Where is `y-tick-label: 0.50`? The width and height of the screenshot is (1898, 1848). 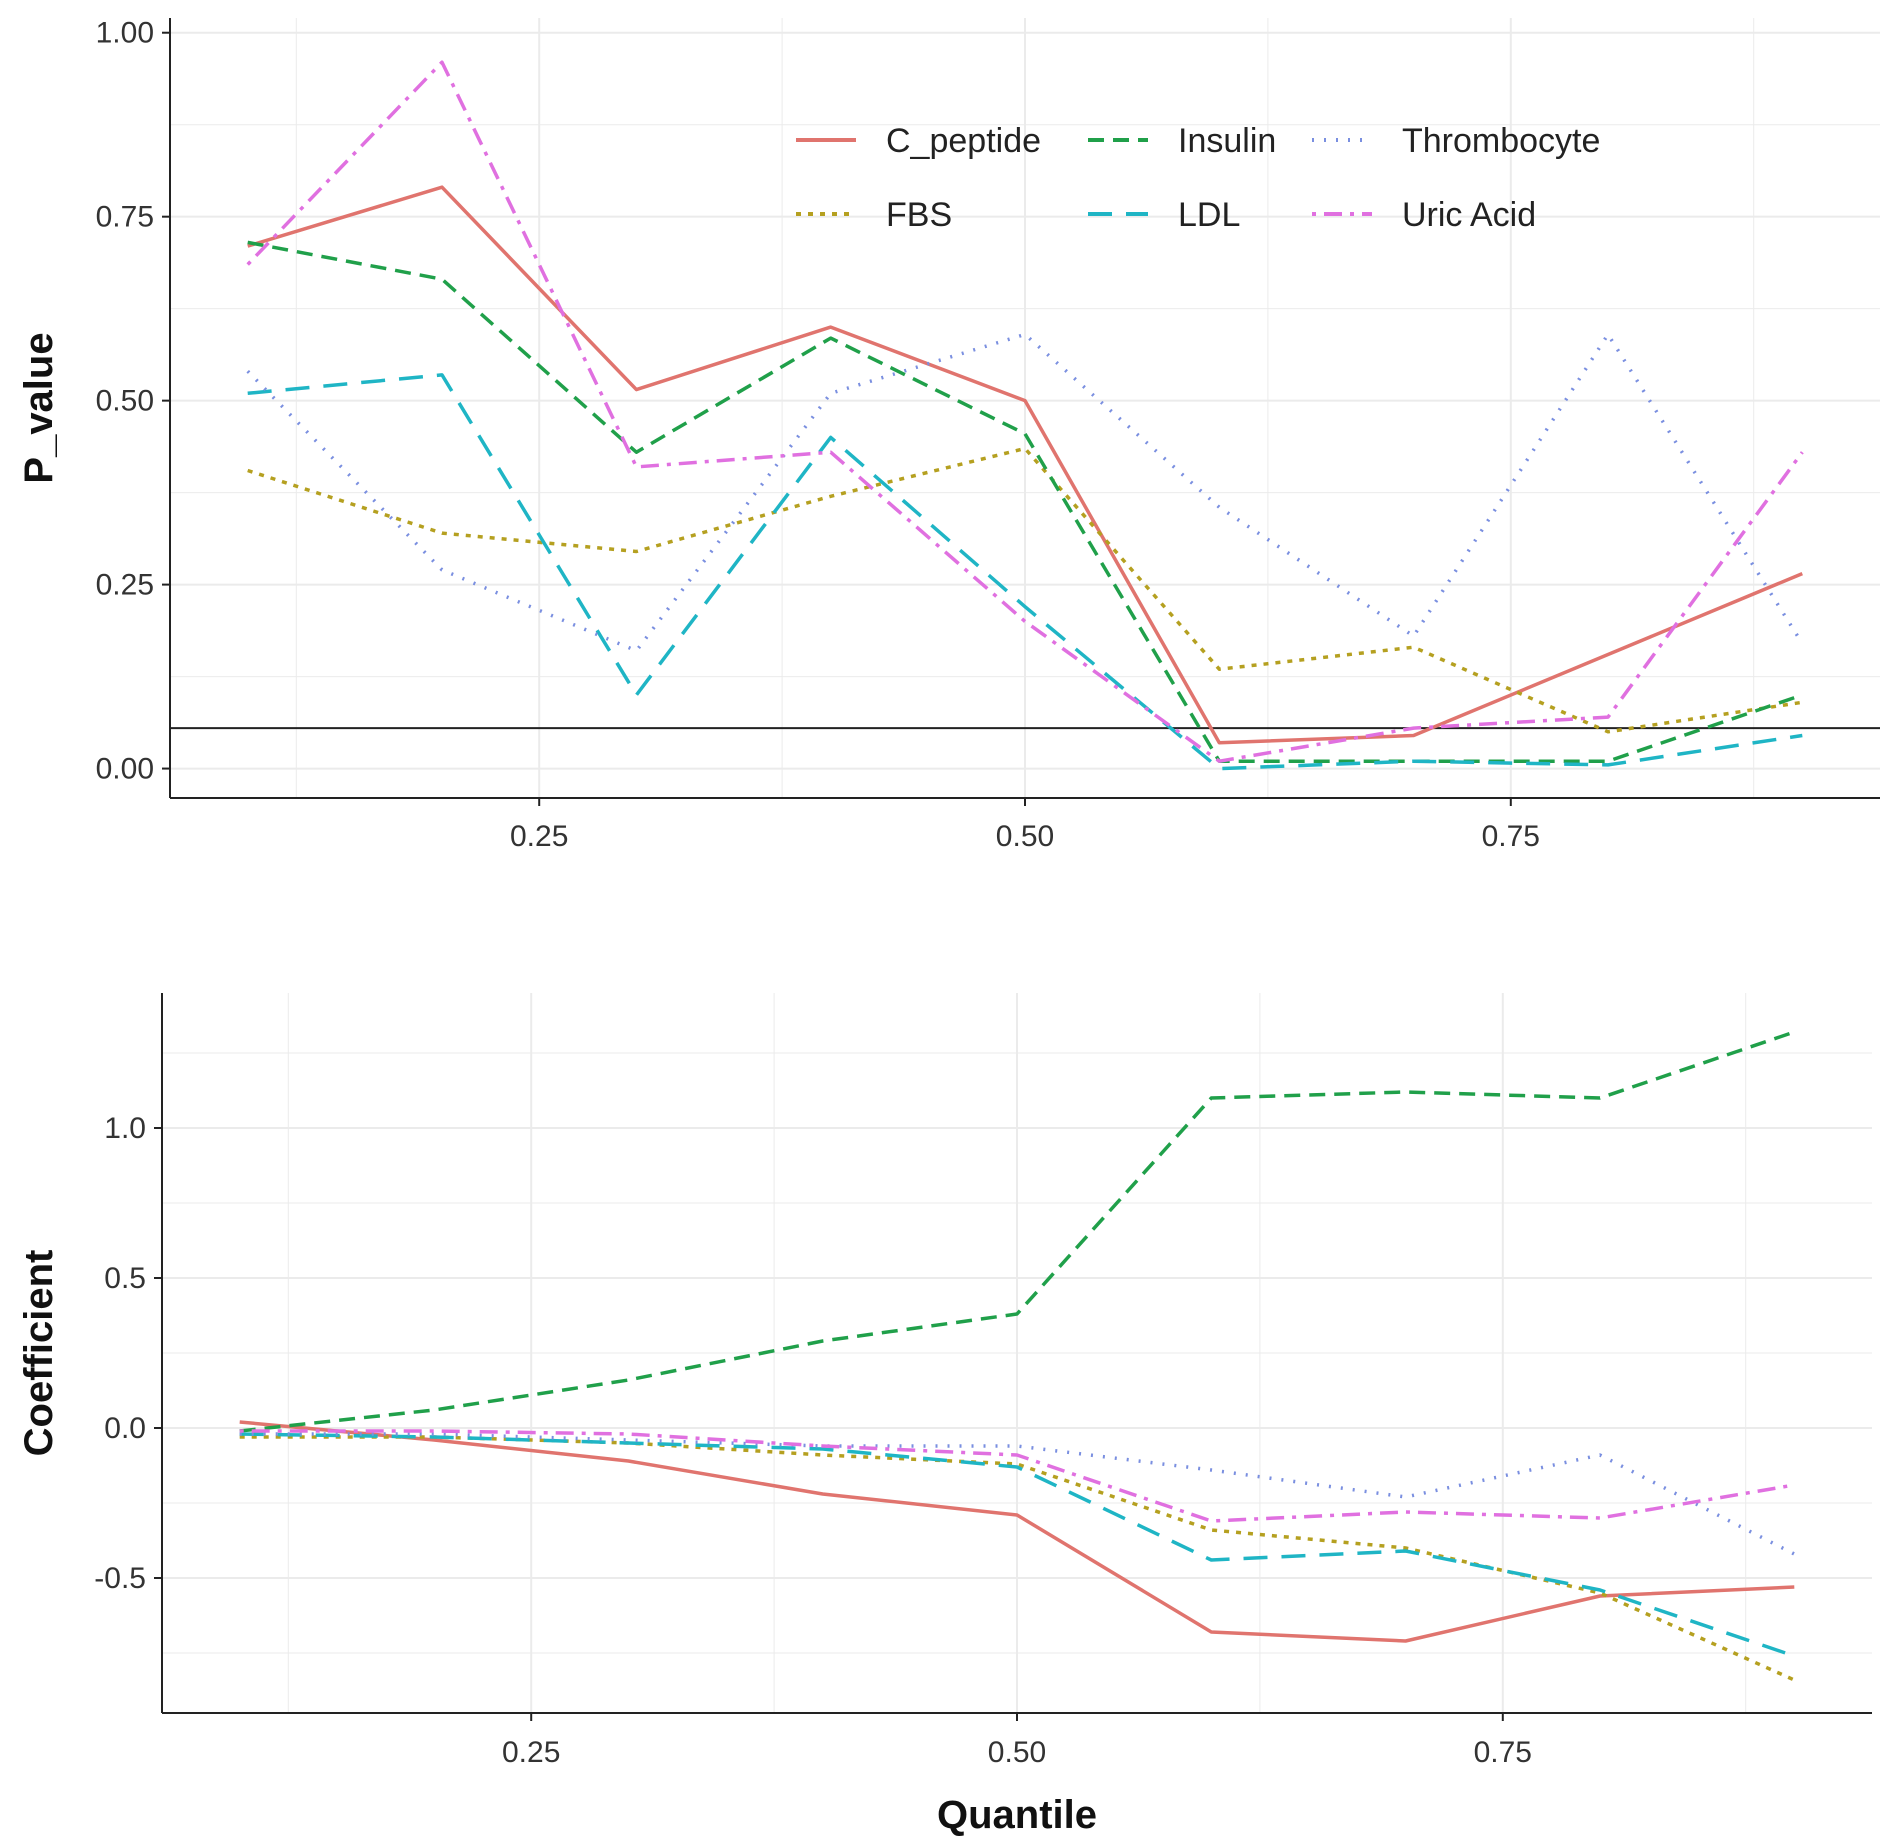
y-tick-label: 0.50 is located at coordinates (125, 401).